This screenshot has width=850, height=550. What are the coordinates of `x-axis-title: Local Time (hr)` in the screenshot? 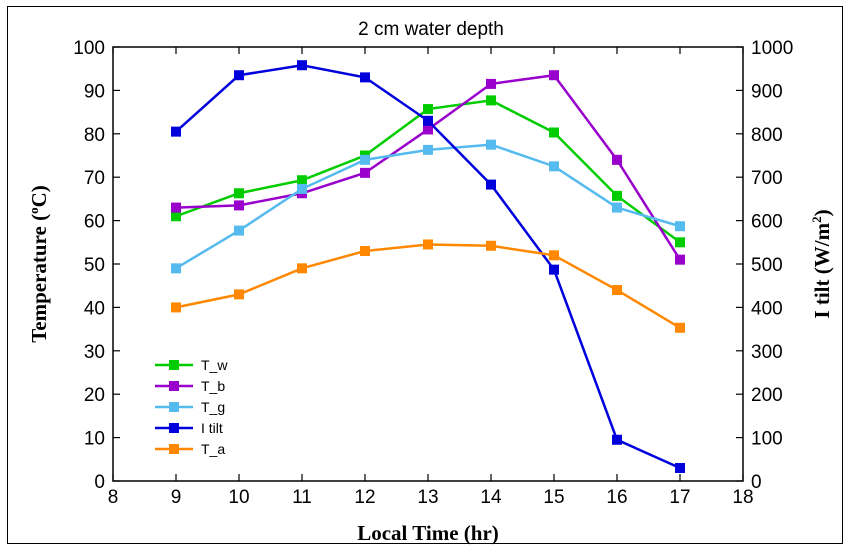 It's located at (428, 533).